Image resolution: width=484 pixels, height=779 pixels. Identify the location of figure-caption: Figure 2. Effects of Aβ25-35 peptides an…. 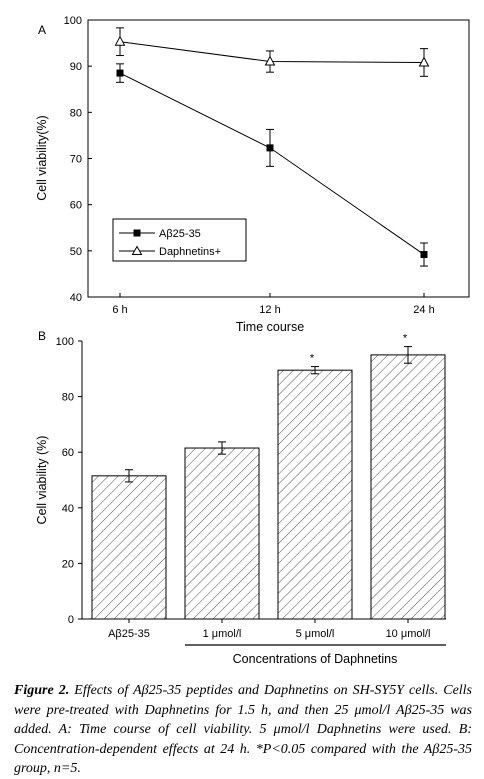
(243, 730).